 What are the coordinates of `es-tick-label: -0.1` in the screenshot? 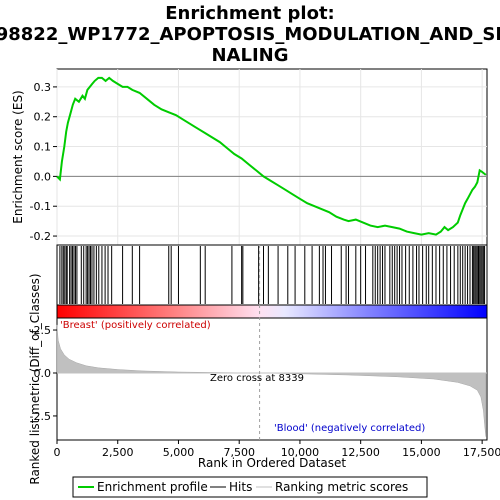 It's located at (40, 206).